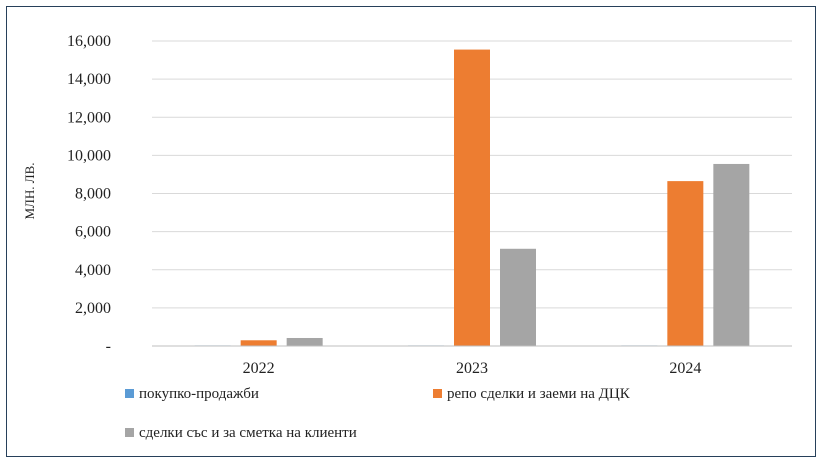 The image size is (820, 459). I want to click on legend-label: сделки със и за сметка на клиенти, so click(248, 433).